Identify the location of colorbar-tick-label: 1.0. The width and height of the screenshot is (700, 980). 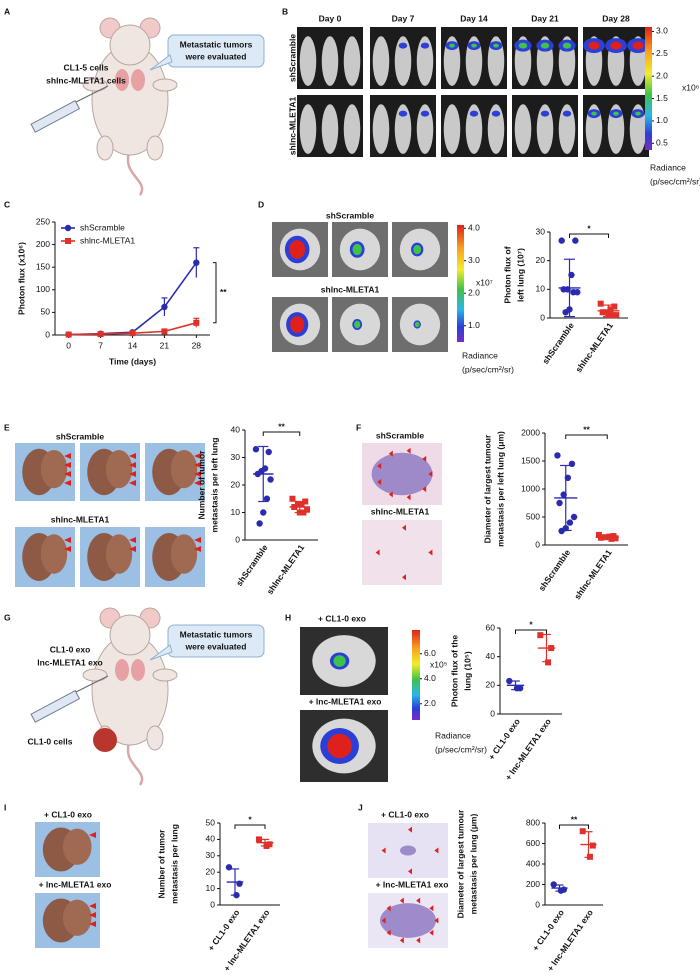
(662, 120).